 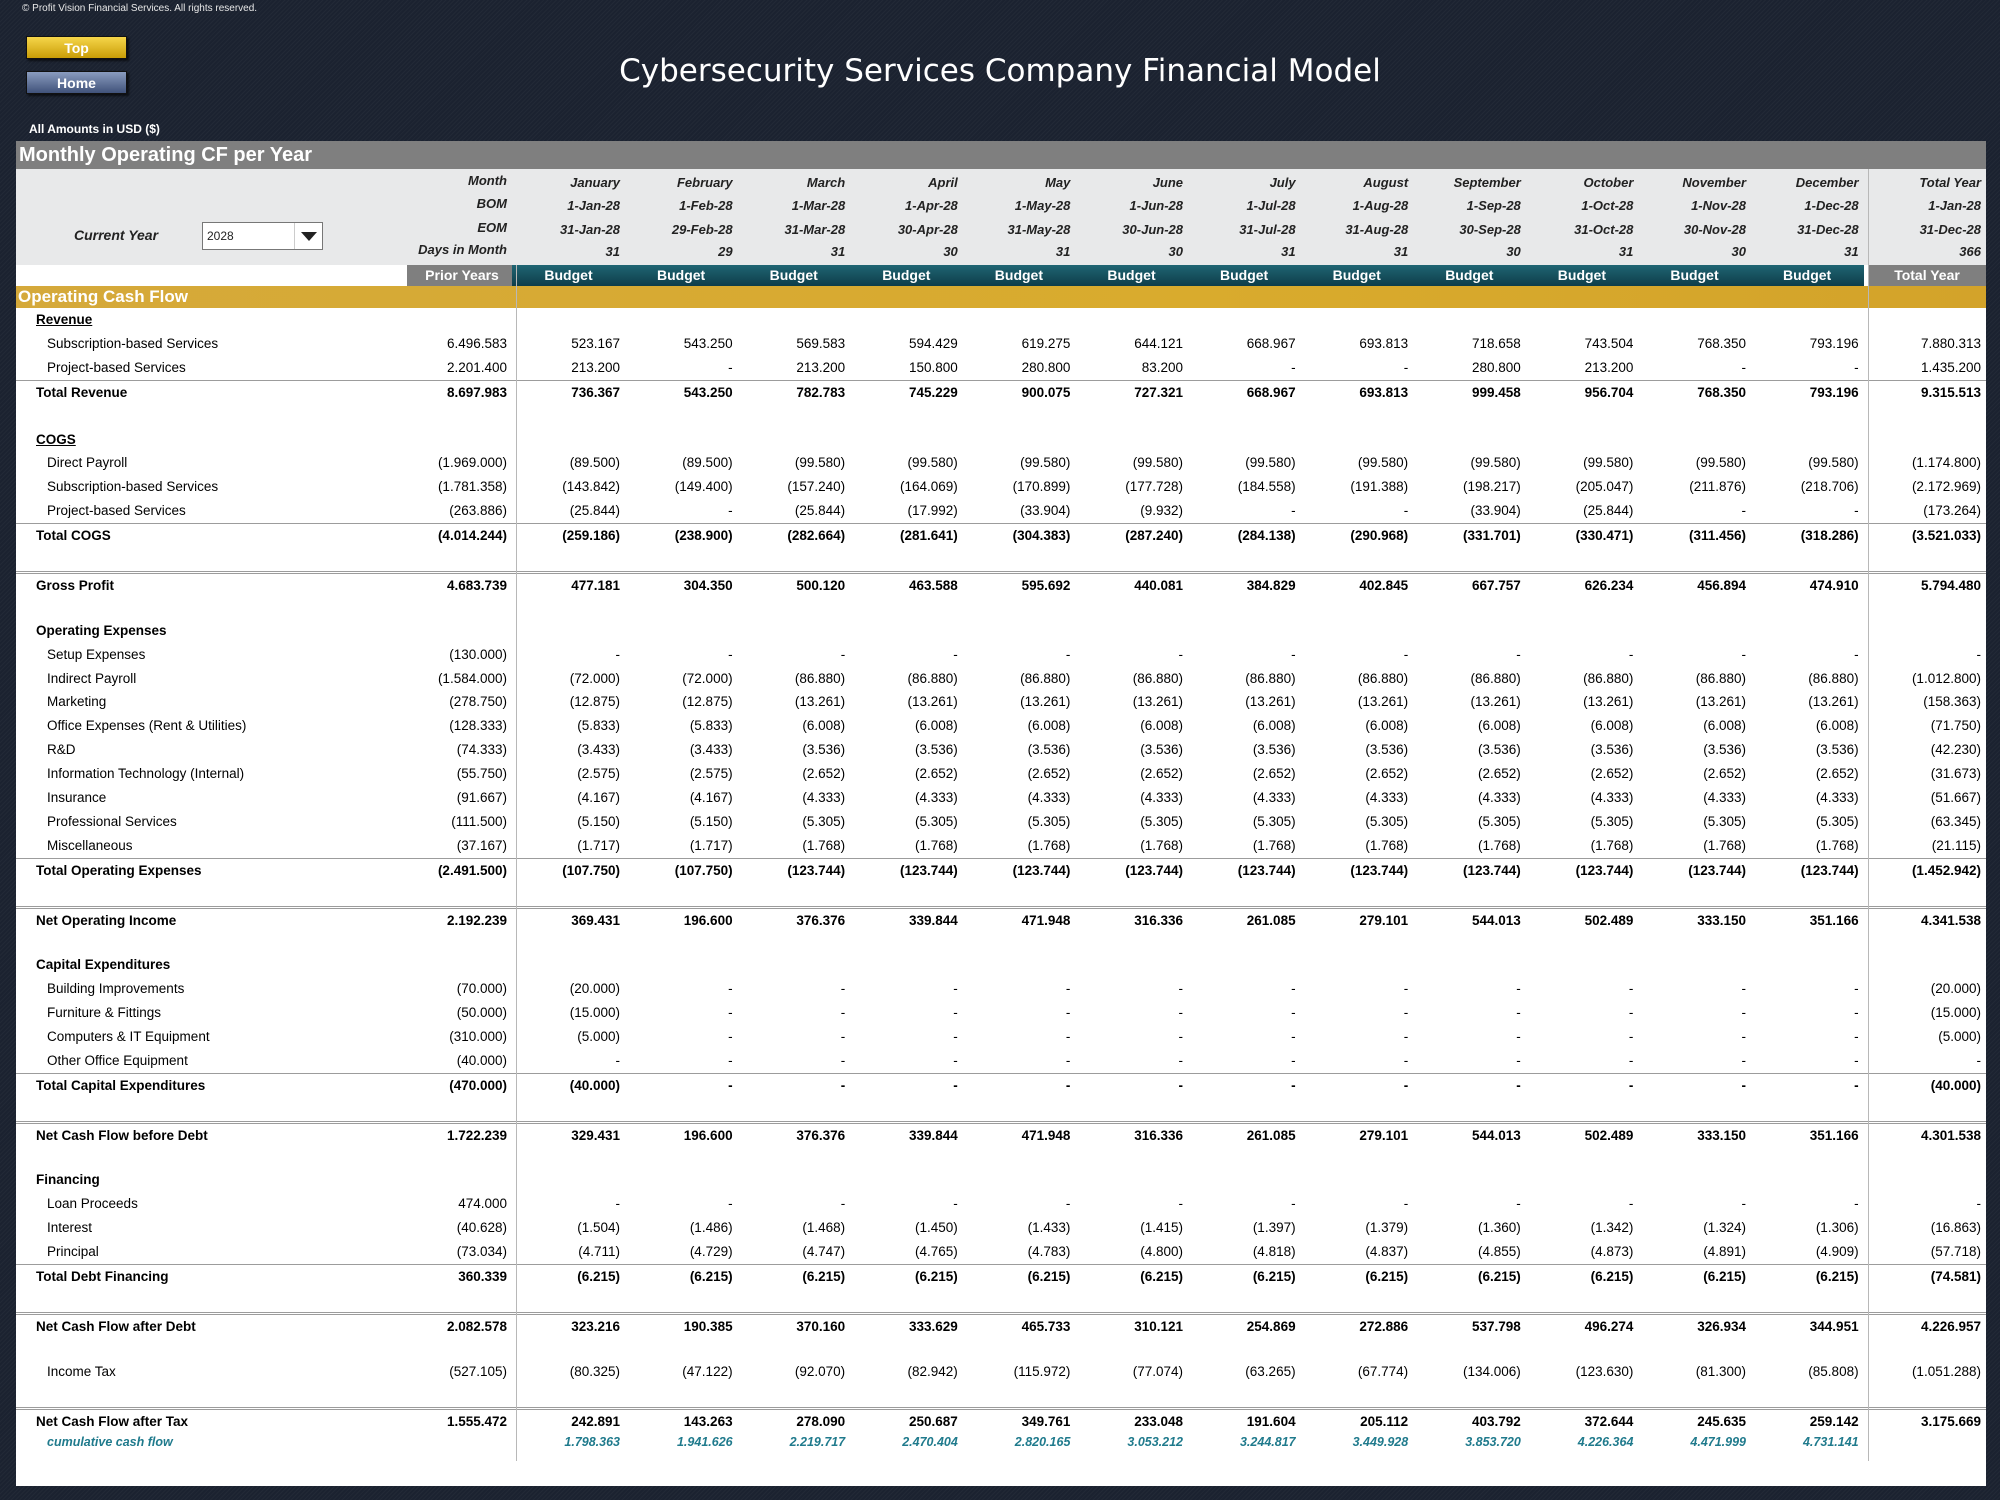 What do you see at coordinates (1829, 536) in the screenshot?
I see `month-cell: (318.286)` at bounding box center [1829, 536].